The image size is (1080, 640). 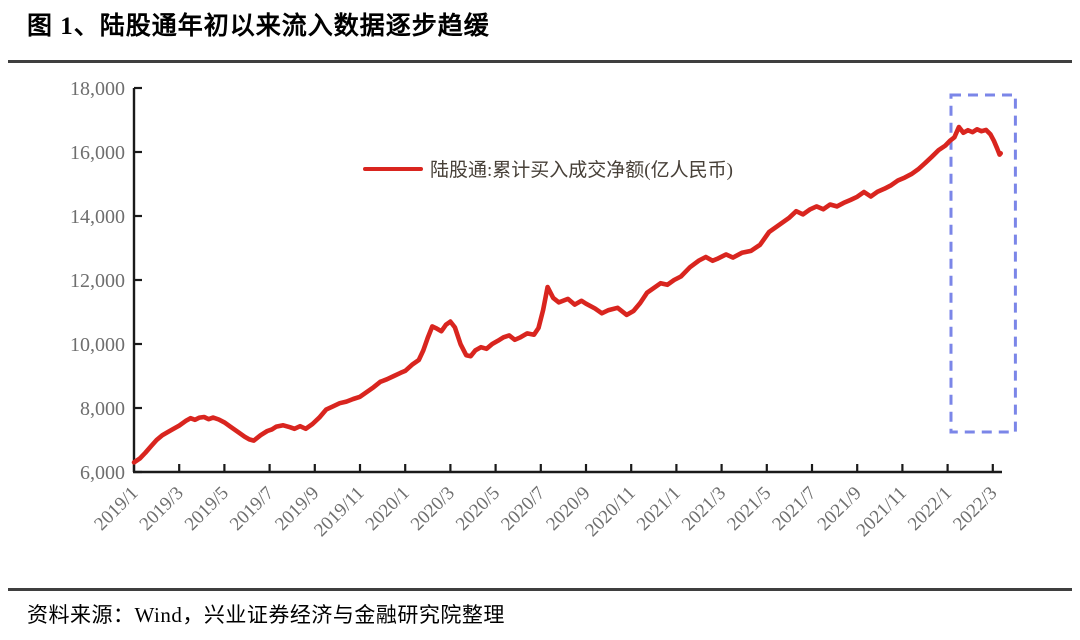 I want to click on y-tick-label: 10,000, so click(x=97, y=345).